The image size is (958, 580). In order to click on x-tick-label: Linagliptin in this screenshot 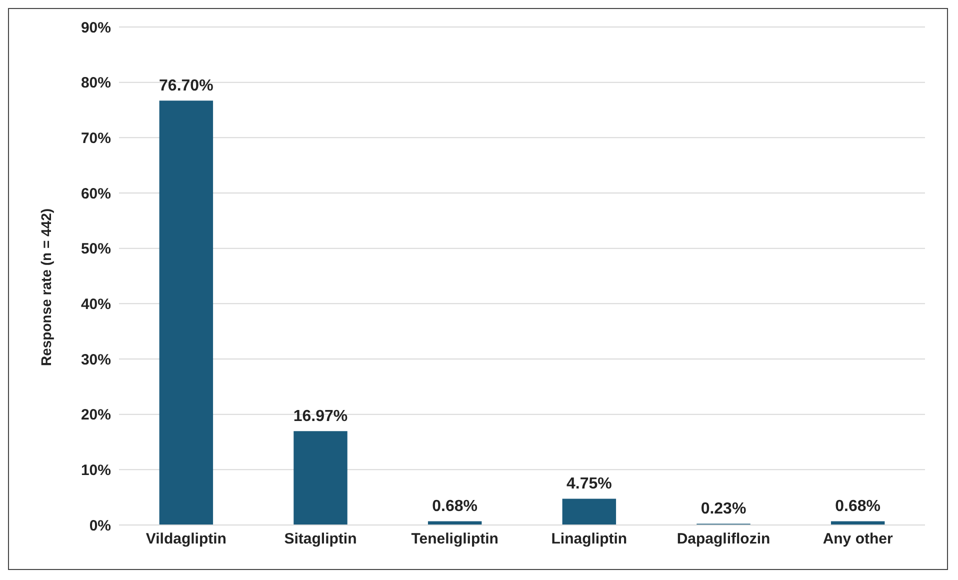, I will do `click(589, 539)`.